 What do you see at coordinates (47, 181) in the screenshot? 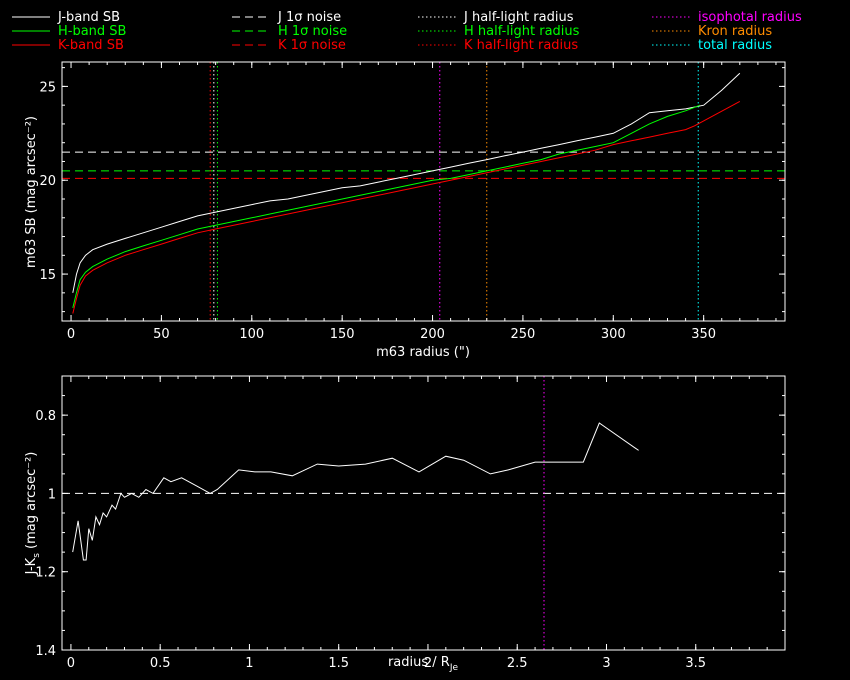
I see `y-tick-label: 20` at bounding box center [47, 181].